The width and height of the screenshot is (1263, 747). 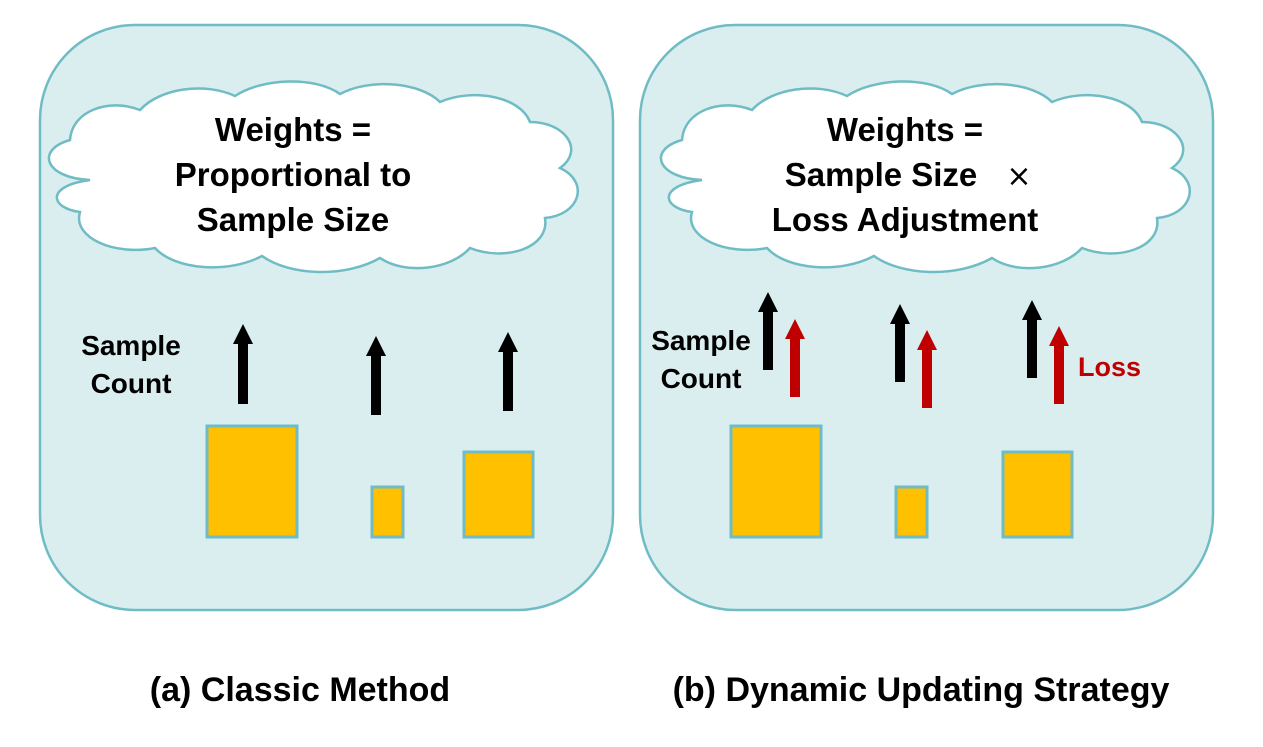 I want to click on loss-label: Loss, so click(x=1109, y=367).